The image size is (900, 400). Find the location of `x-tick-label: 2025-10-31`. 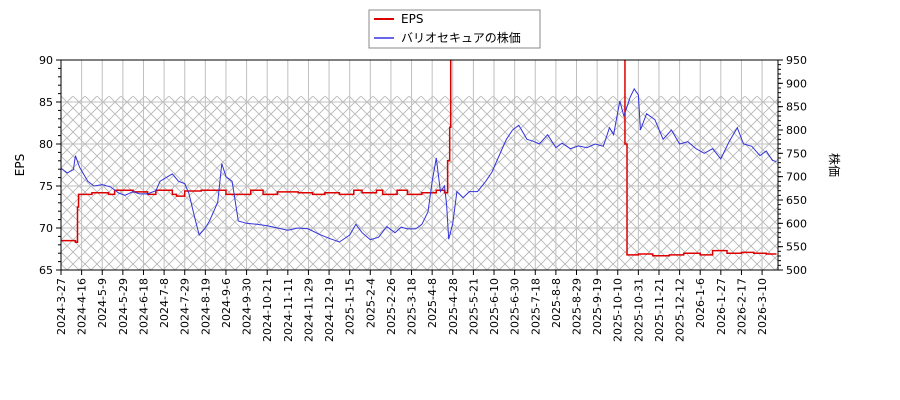

x-tick-label: 2025-10-31 is located at coordinates (638, 310).